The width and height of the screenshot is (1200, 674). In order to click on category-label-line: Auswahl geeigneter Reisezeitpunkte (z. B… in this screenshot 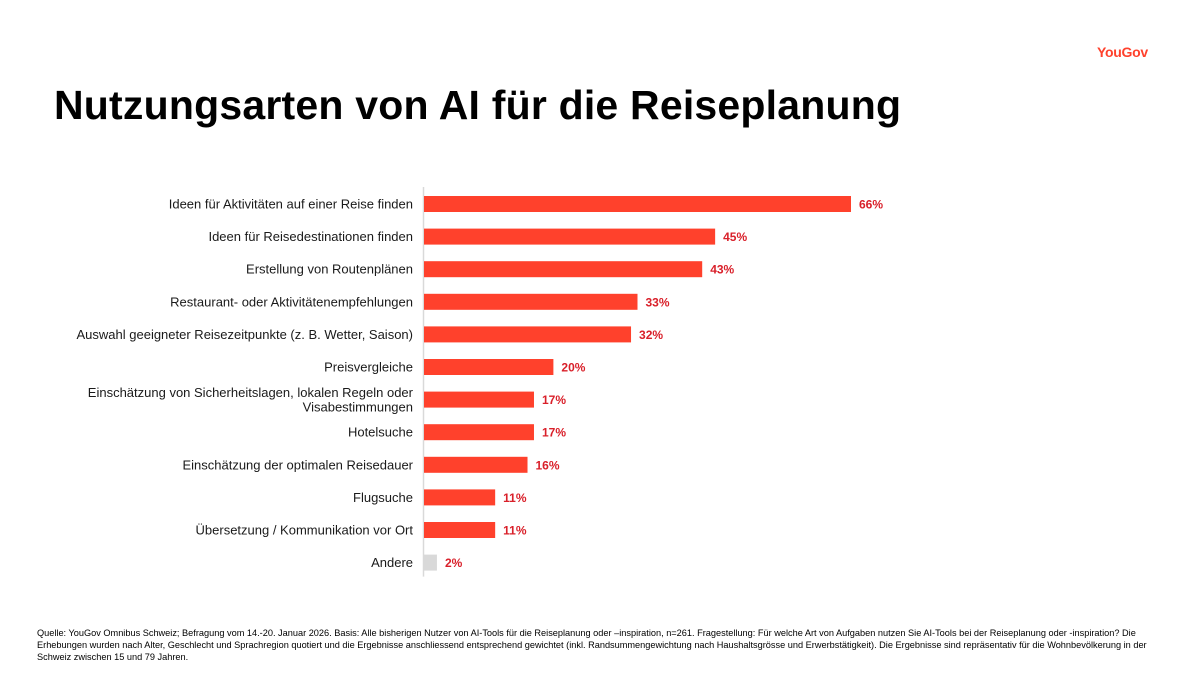, I will do `click(245, 334)`.